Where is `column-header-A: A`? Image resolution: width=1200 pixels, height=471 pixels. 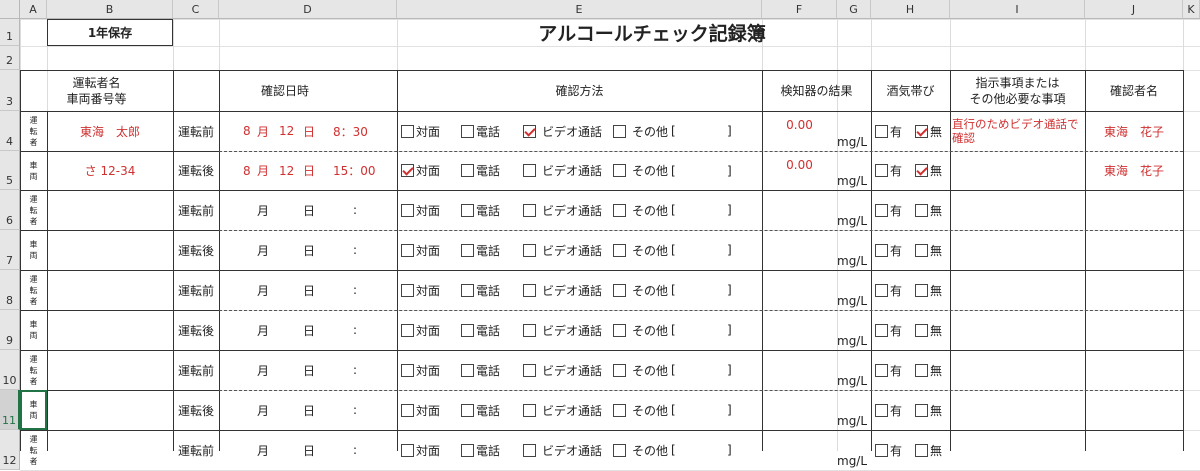
column-header-A: A is located at coordinates (33, 9).